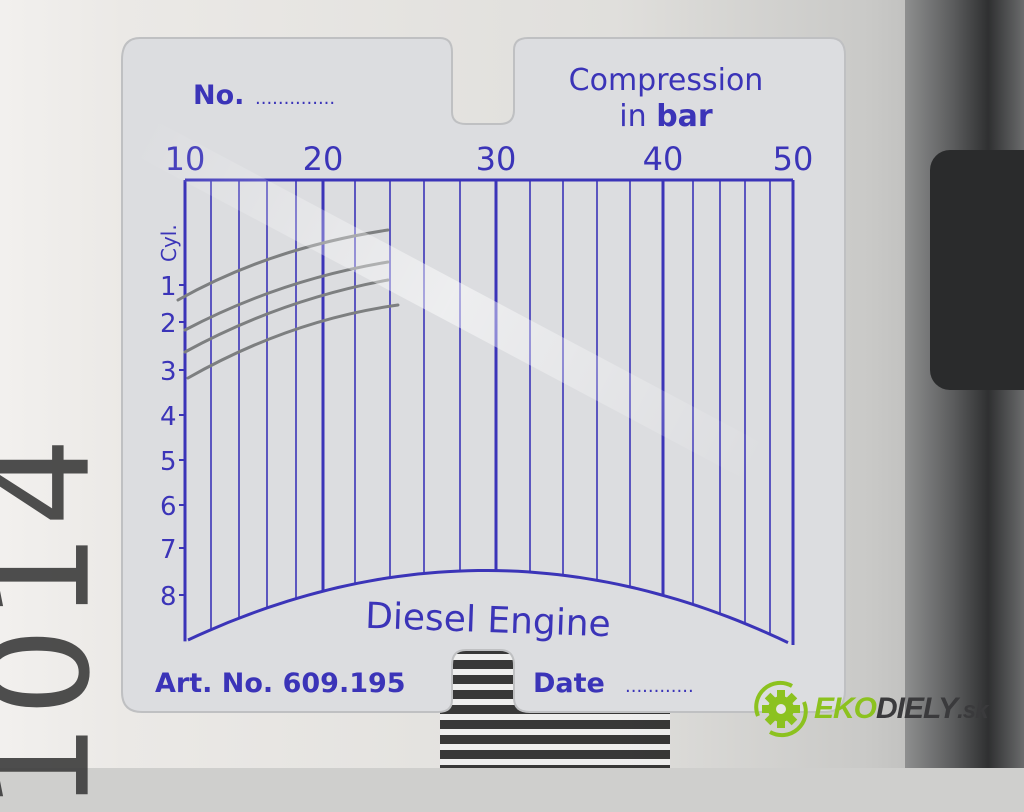  I want to click on gear-recycle-icon, so click(781, 709).